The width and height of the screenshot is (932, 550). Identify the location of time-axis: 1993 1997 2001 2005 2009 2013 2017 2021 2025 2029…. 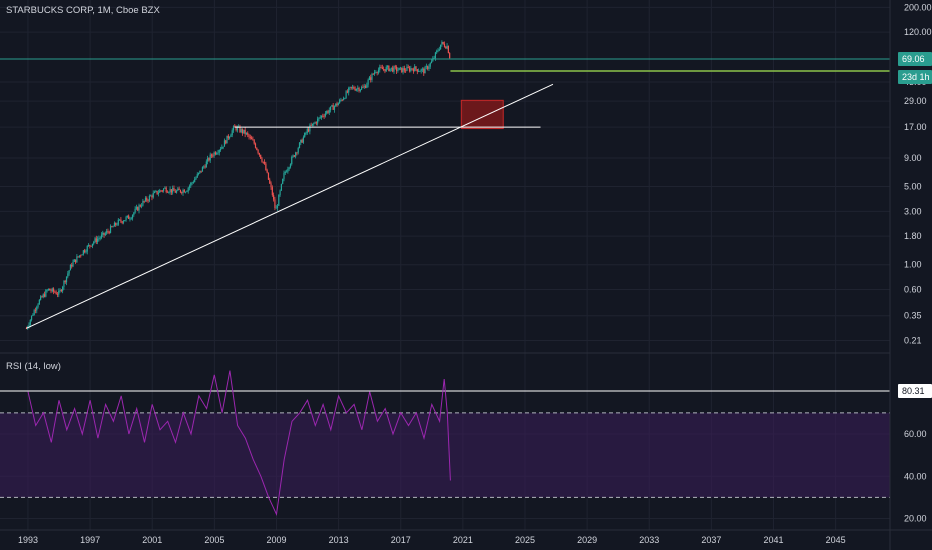
(432, 540).